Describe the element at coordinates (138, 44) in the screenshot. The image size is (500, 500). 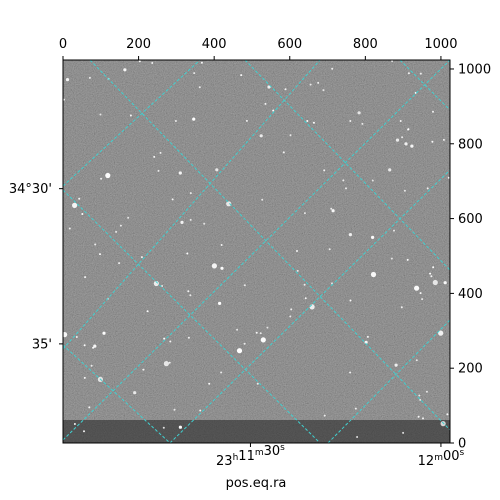
I see `top-tick-label: 200` at that location.